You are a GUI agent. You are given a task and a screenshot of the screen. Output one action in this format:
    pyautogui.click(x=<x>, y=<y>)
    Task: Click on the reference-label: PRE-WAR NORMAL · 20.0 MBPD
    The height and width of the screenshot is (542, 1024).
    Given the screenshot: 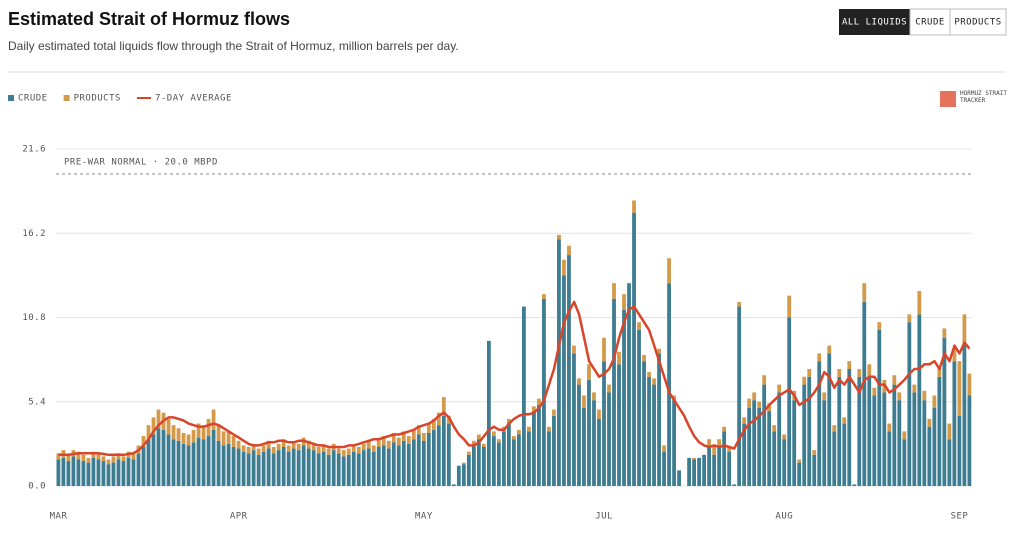 What is the action you would take?
    pyautogui.click(x=141, y=162)
    